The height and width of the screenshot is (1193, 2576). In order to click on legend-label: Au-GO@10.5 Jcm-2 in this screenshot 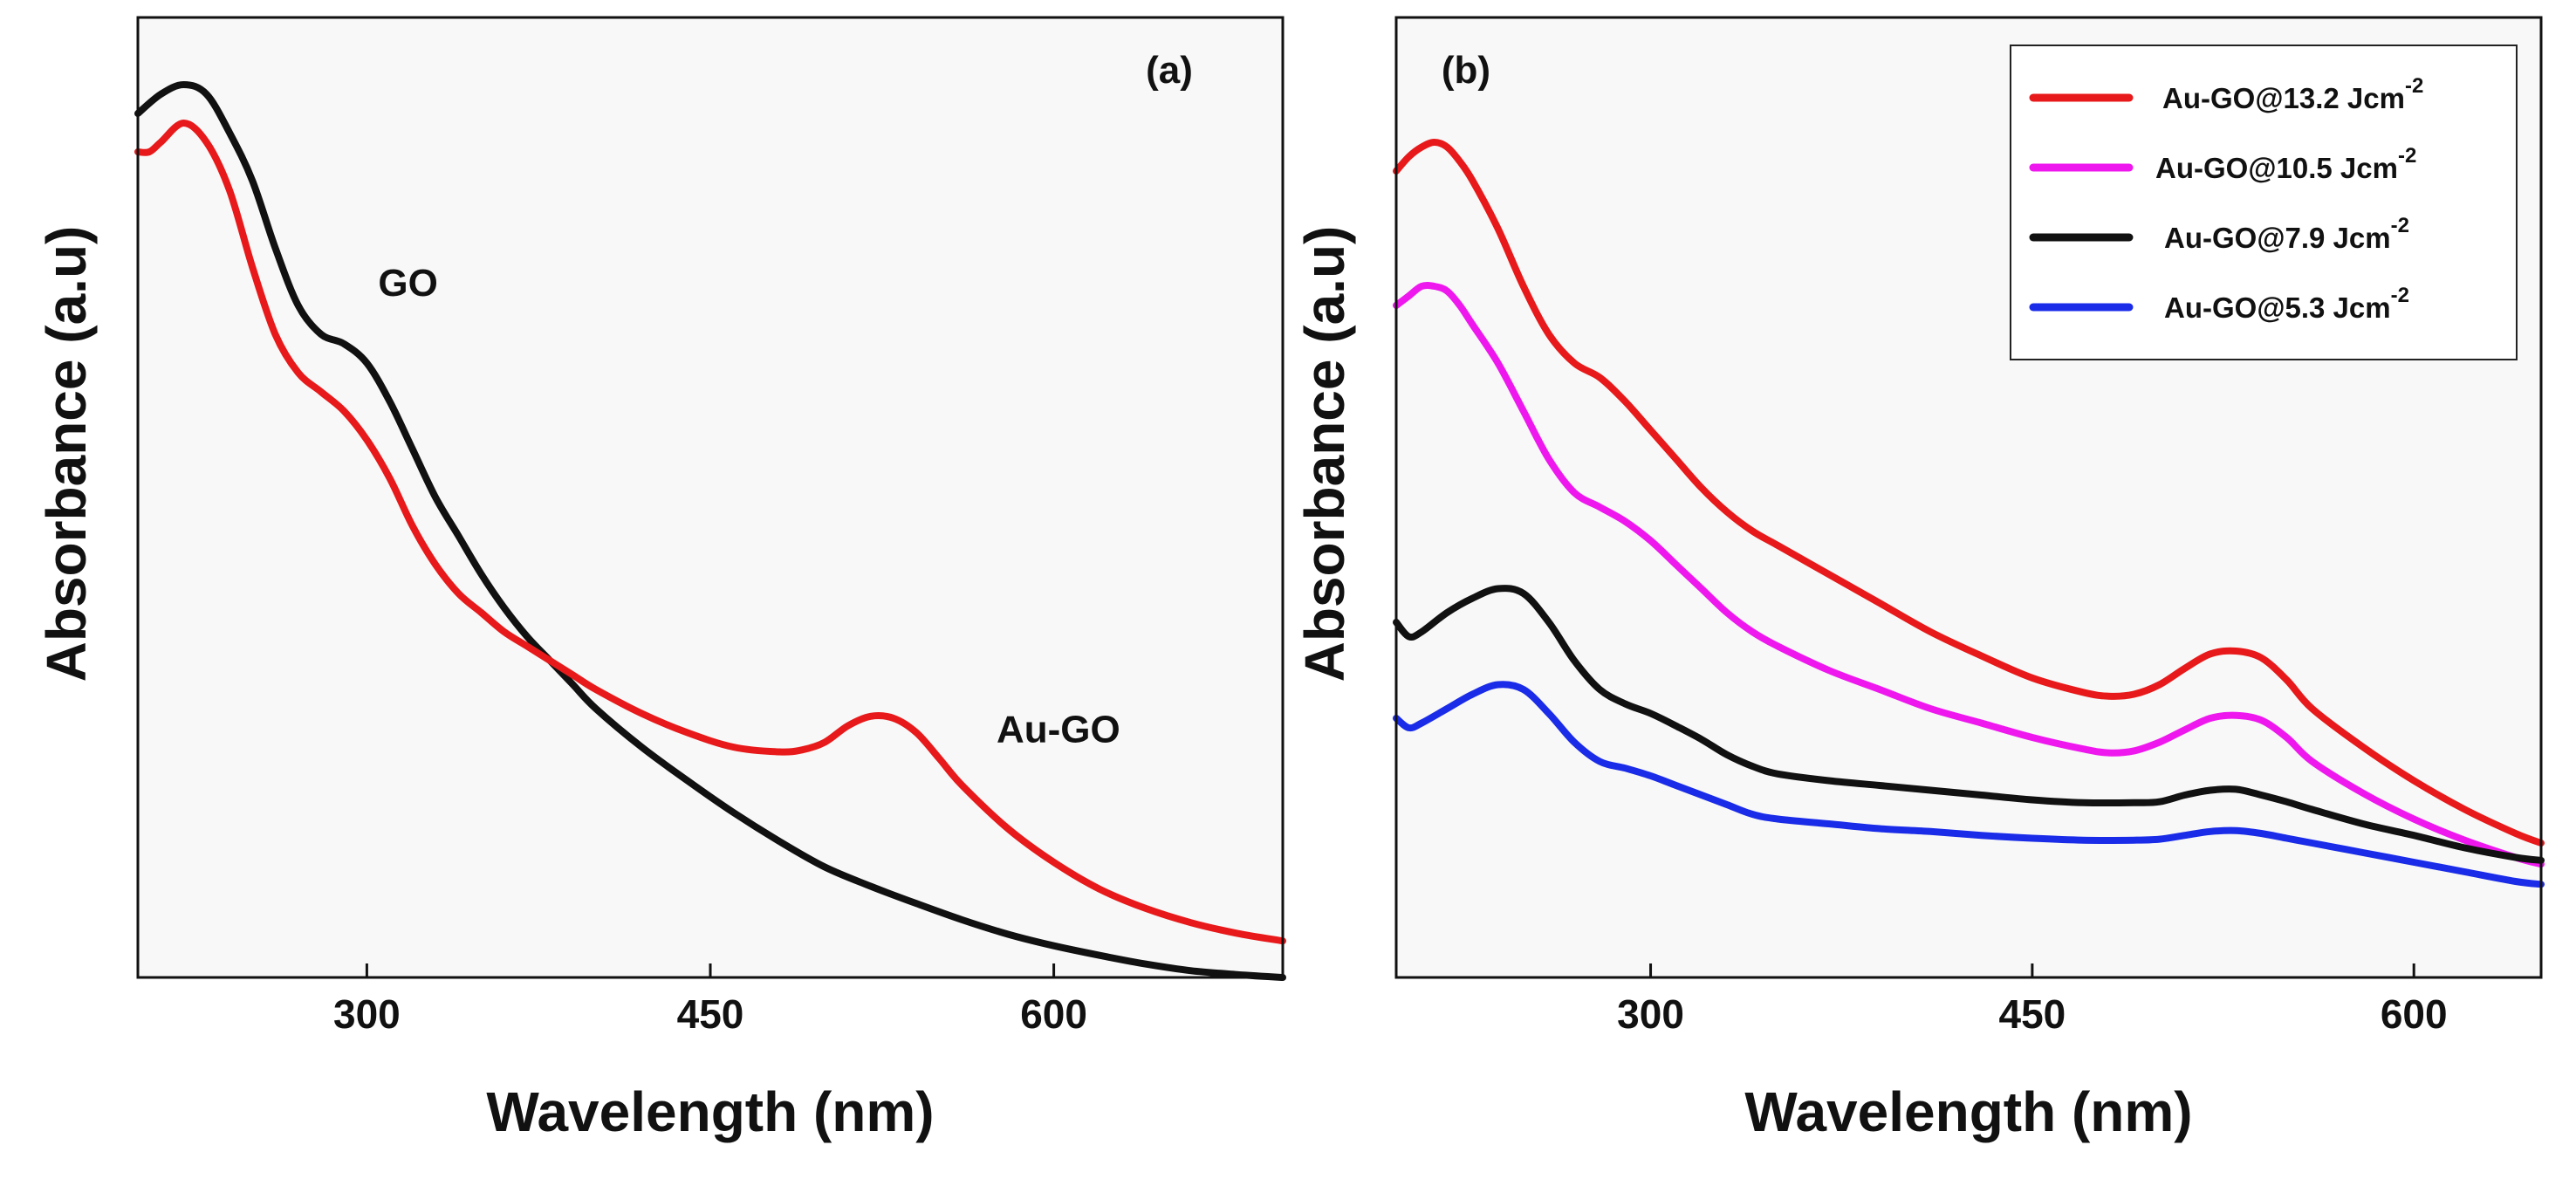, I will do `click(2286, 164)`.